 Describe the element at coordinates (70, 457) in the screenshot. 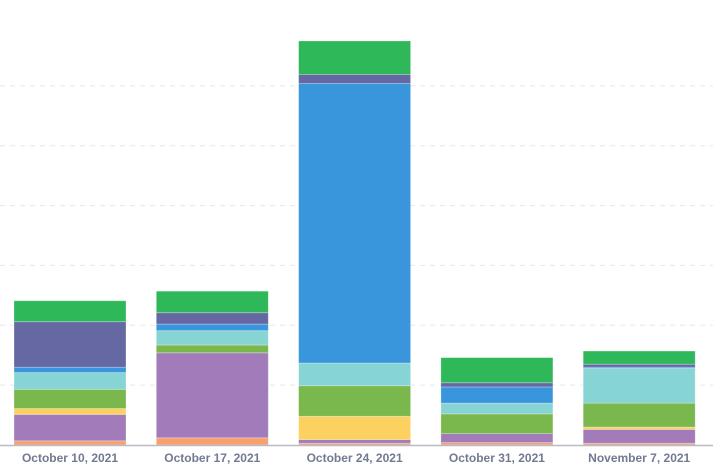

I see `x-tick-label: October 10, 2021` at that location.